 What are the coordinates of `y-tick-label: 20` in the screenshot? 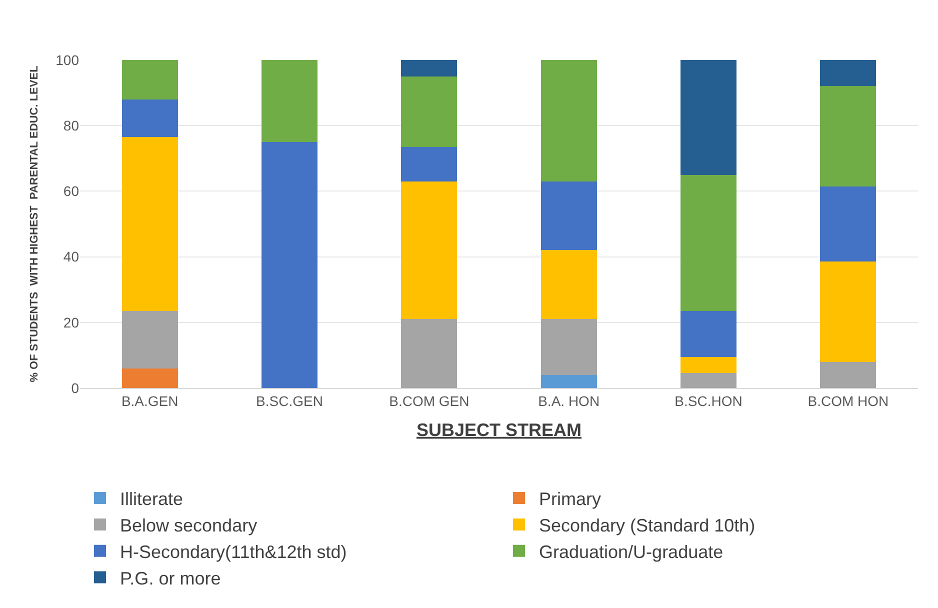 It's located at (71, 322).